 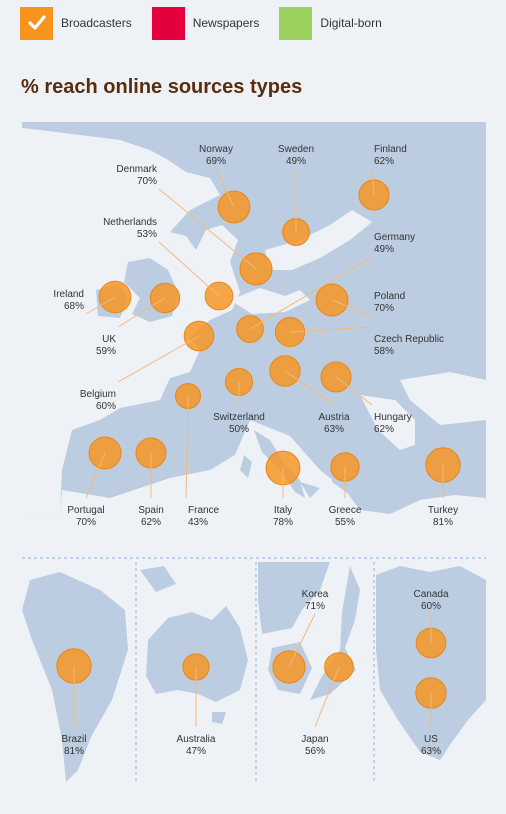 I want to click on greece-name-label: Greece, so click(x=345, y=510).